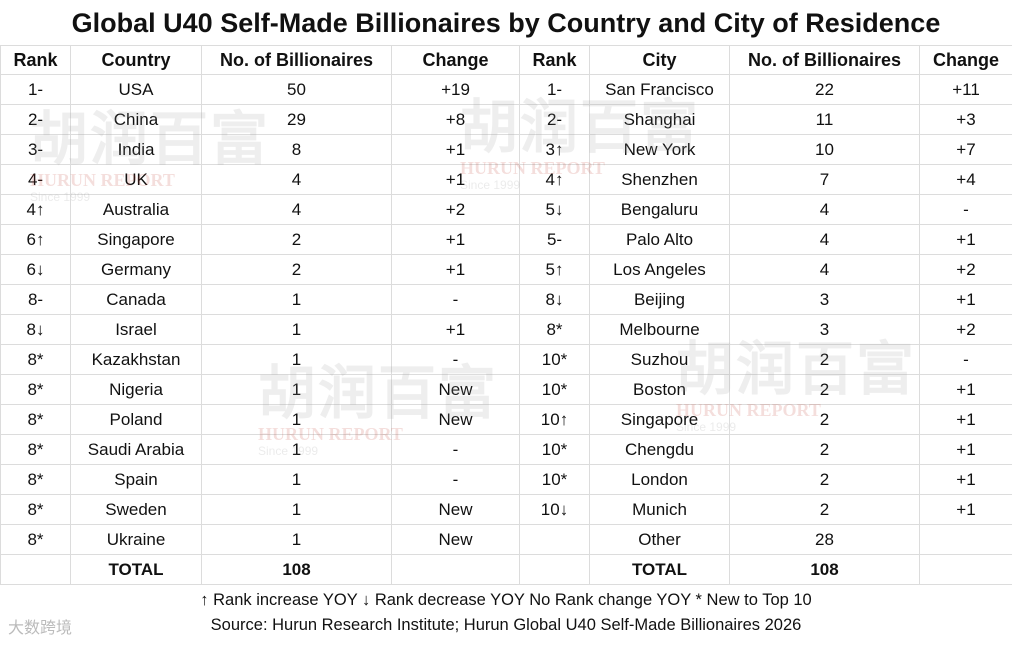 This screenshot has width=1012, height=645. What do you see at coordinates (554, 239) in the screenshot?
I see `city-rank: 5-` at bounding box center [554, 239].